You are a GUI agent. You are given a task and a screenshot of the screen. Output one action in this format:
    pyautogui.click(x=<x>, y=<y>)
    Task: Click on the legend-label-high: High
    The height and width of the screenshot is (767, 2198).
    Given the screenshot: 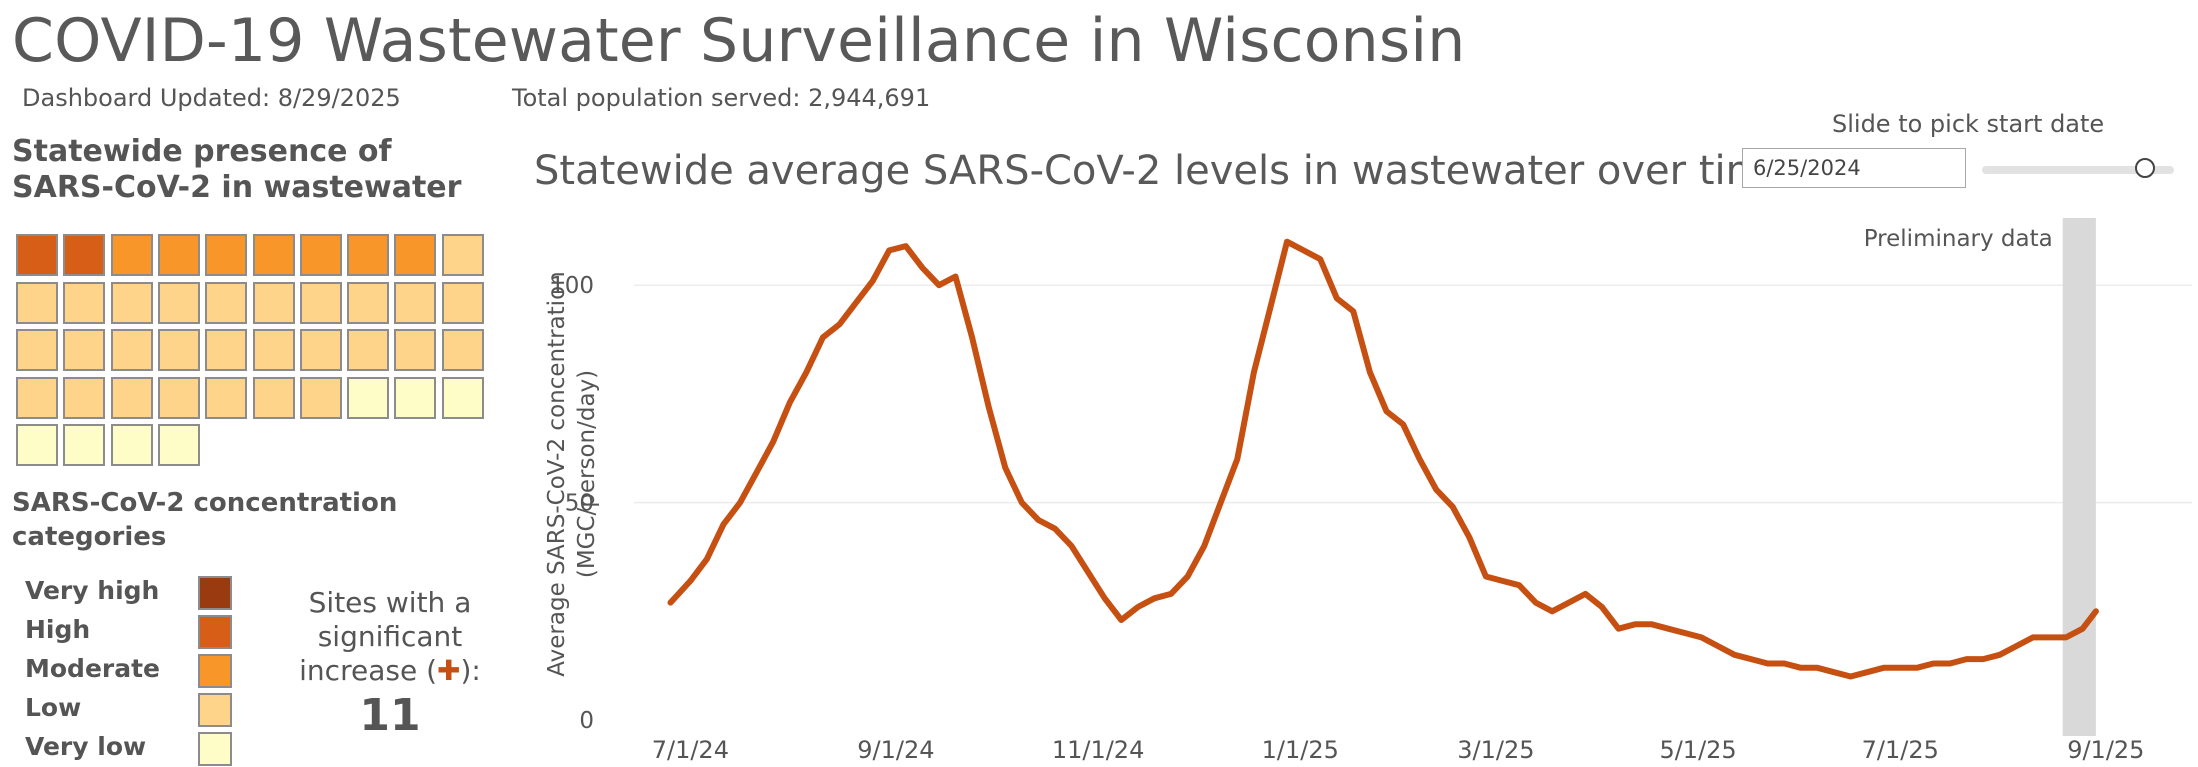 What is the action you would take?
    pyautogui.click(x=58, y=629)
    